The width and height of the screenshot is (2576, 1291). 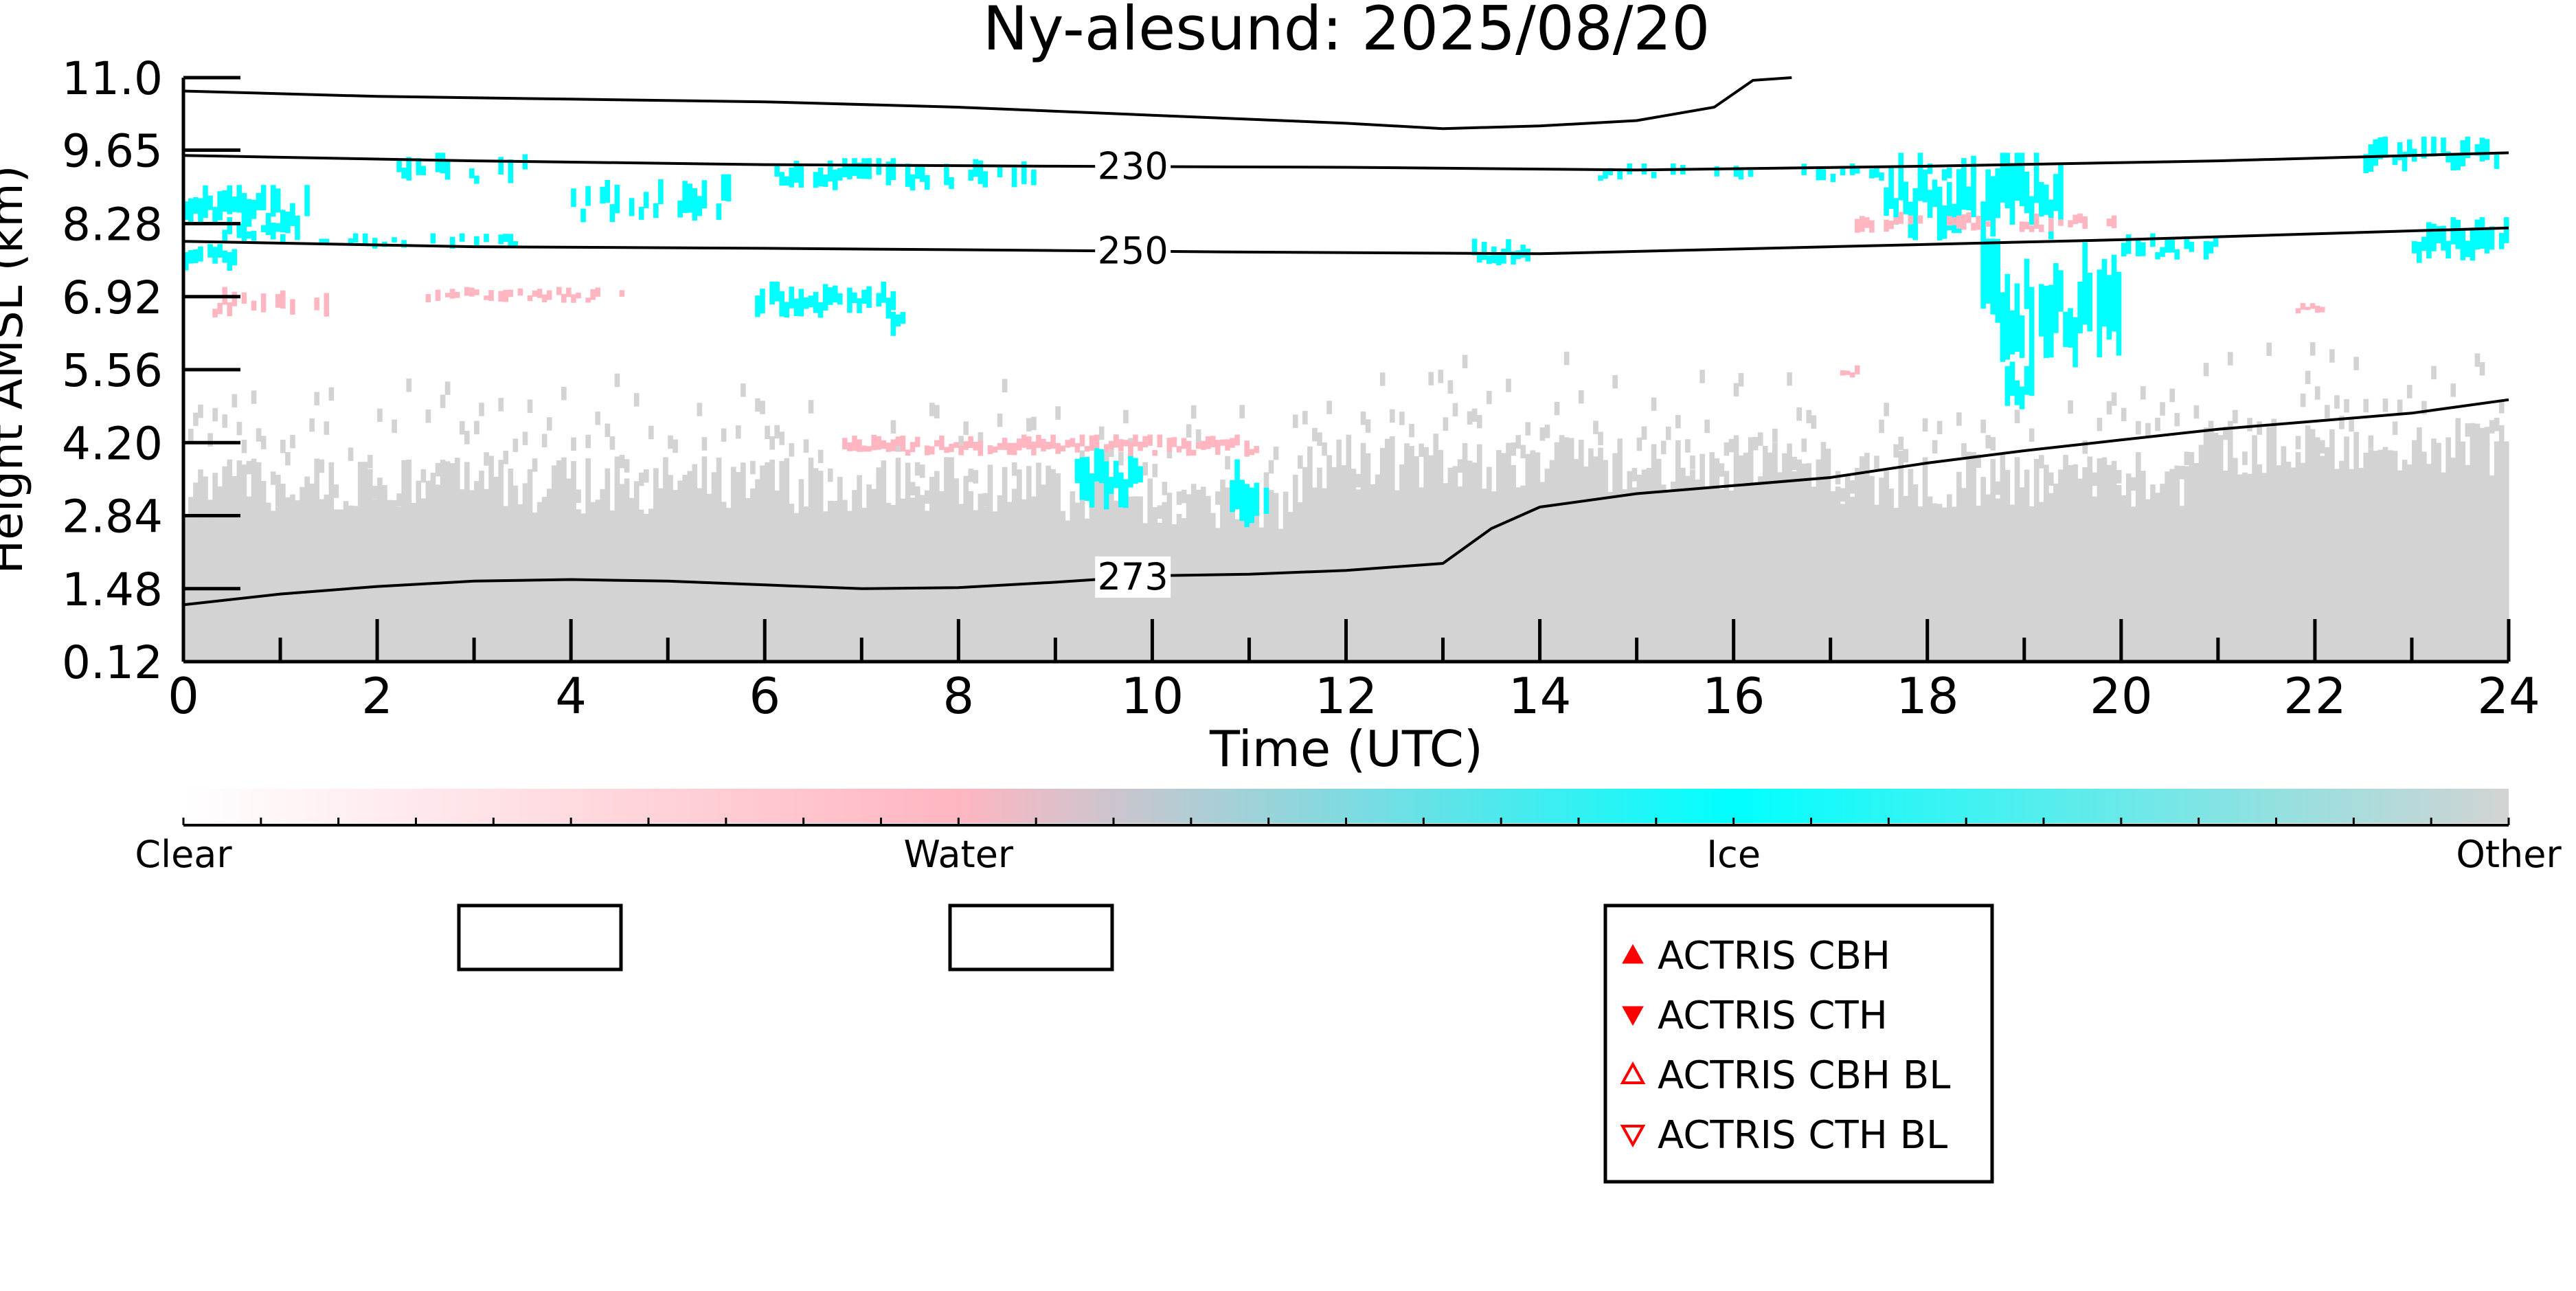 What do you see at coordinates (1348, 854) in the screenshot?
I see `colorbar-labels: Clear Water Ice Other` at bounding box center [1348, 854].